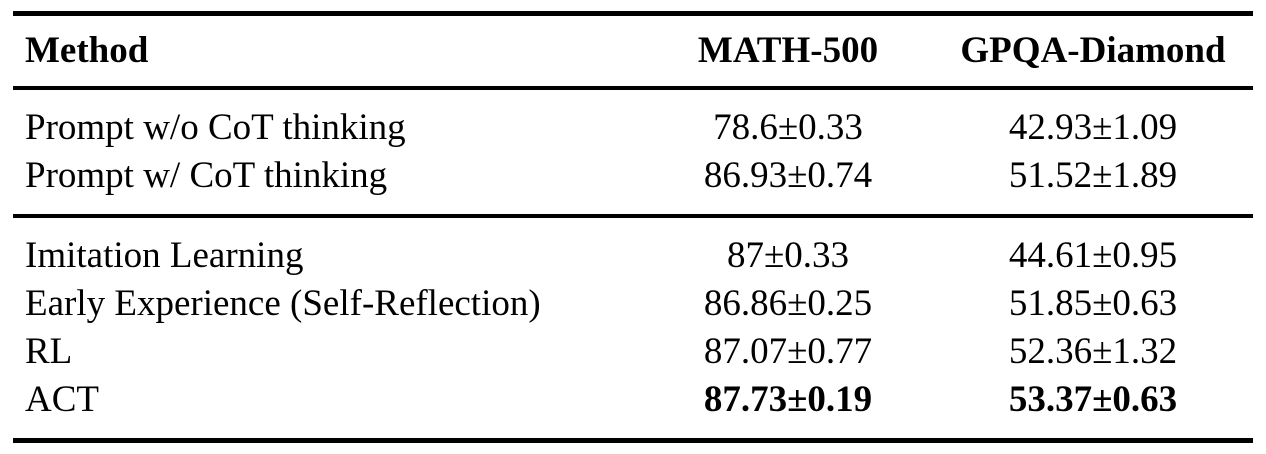  Describe the element at coordinates (1093, 351) in the screenshot. I see `gpqa-cell: 52.36±1.32` at that location.